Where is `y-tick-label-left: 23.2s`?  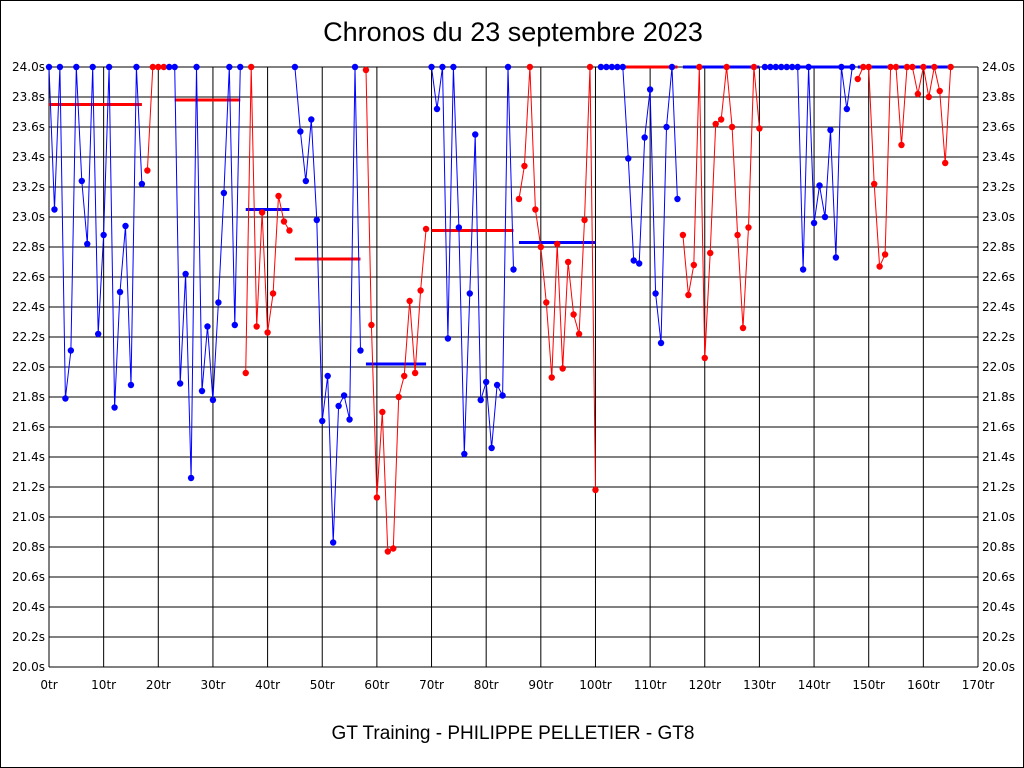
y-tick-label-left: 23.2s is located at coordinates (28, 187).